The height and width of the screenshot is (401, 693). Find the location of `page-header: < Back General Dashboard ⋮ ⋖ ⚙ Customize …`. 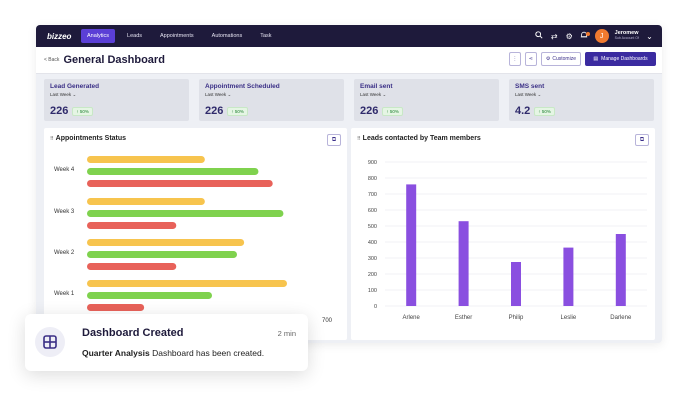

page-header: < Back General Dashboard ⋮ ⋖ ⚙ Customize … is located at coordinates (349, 60).